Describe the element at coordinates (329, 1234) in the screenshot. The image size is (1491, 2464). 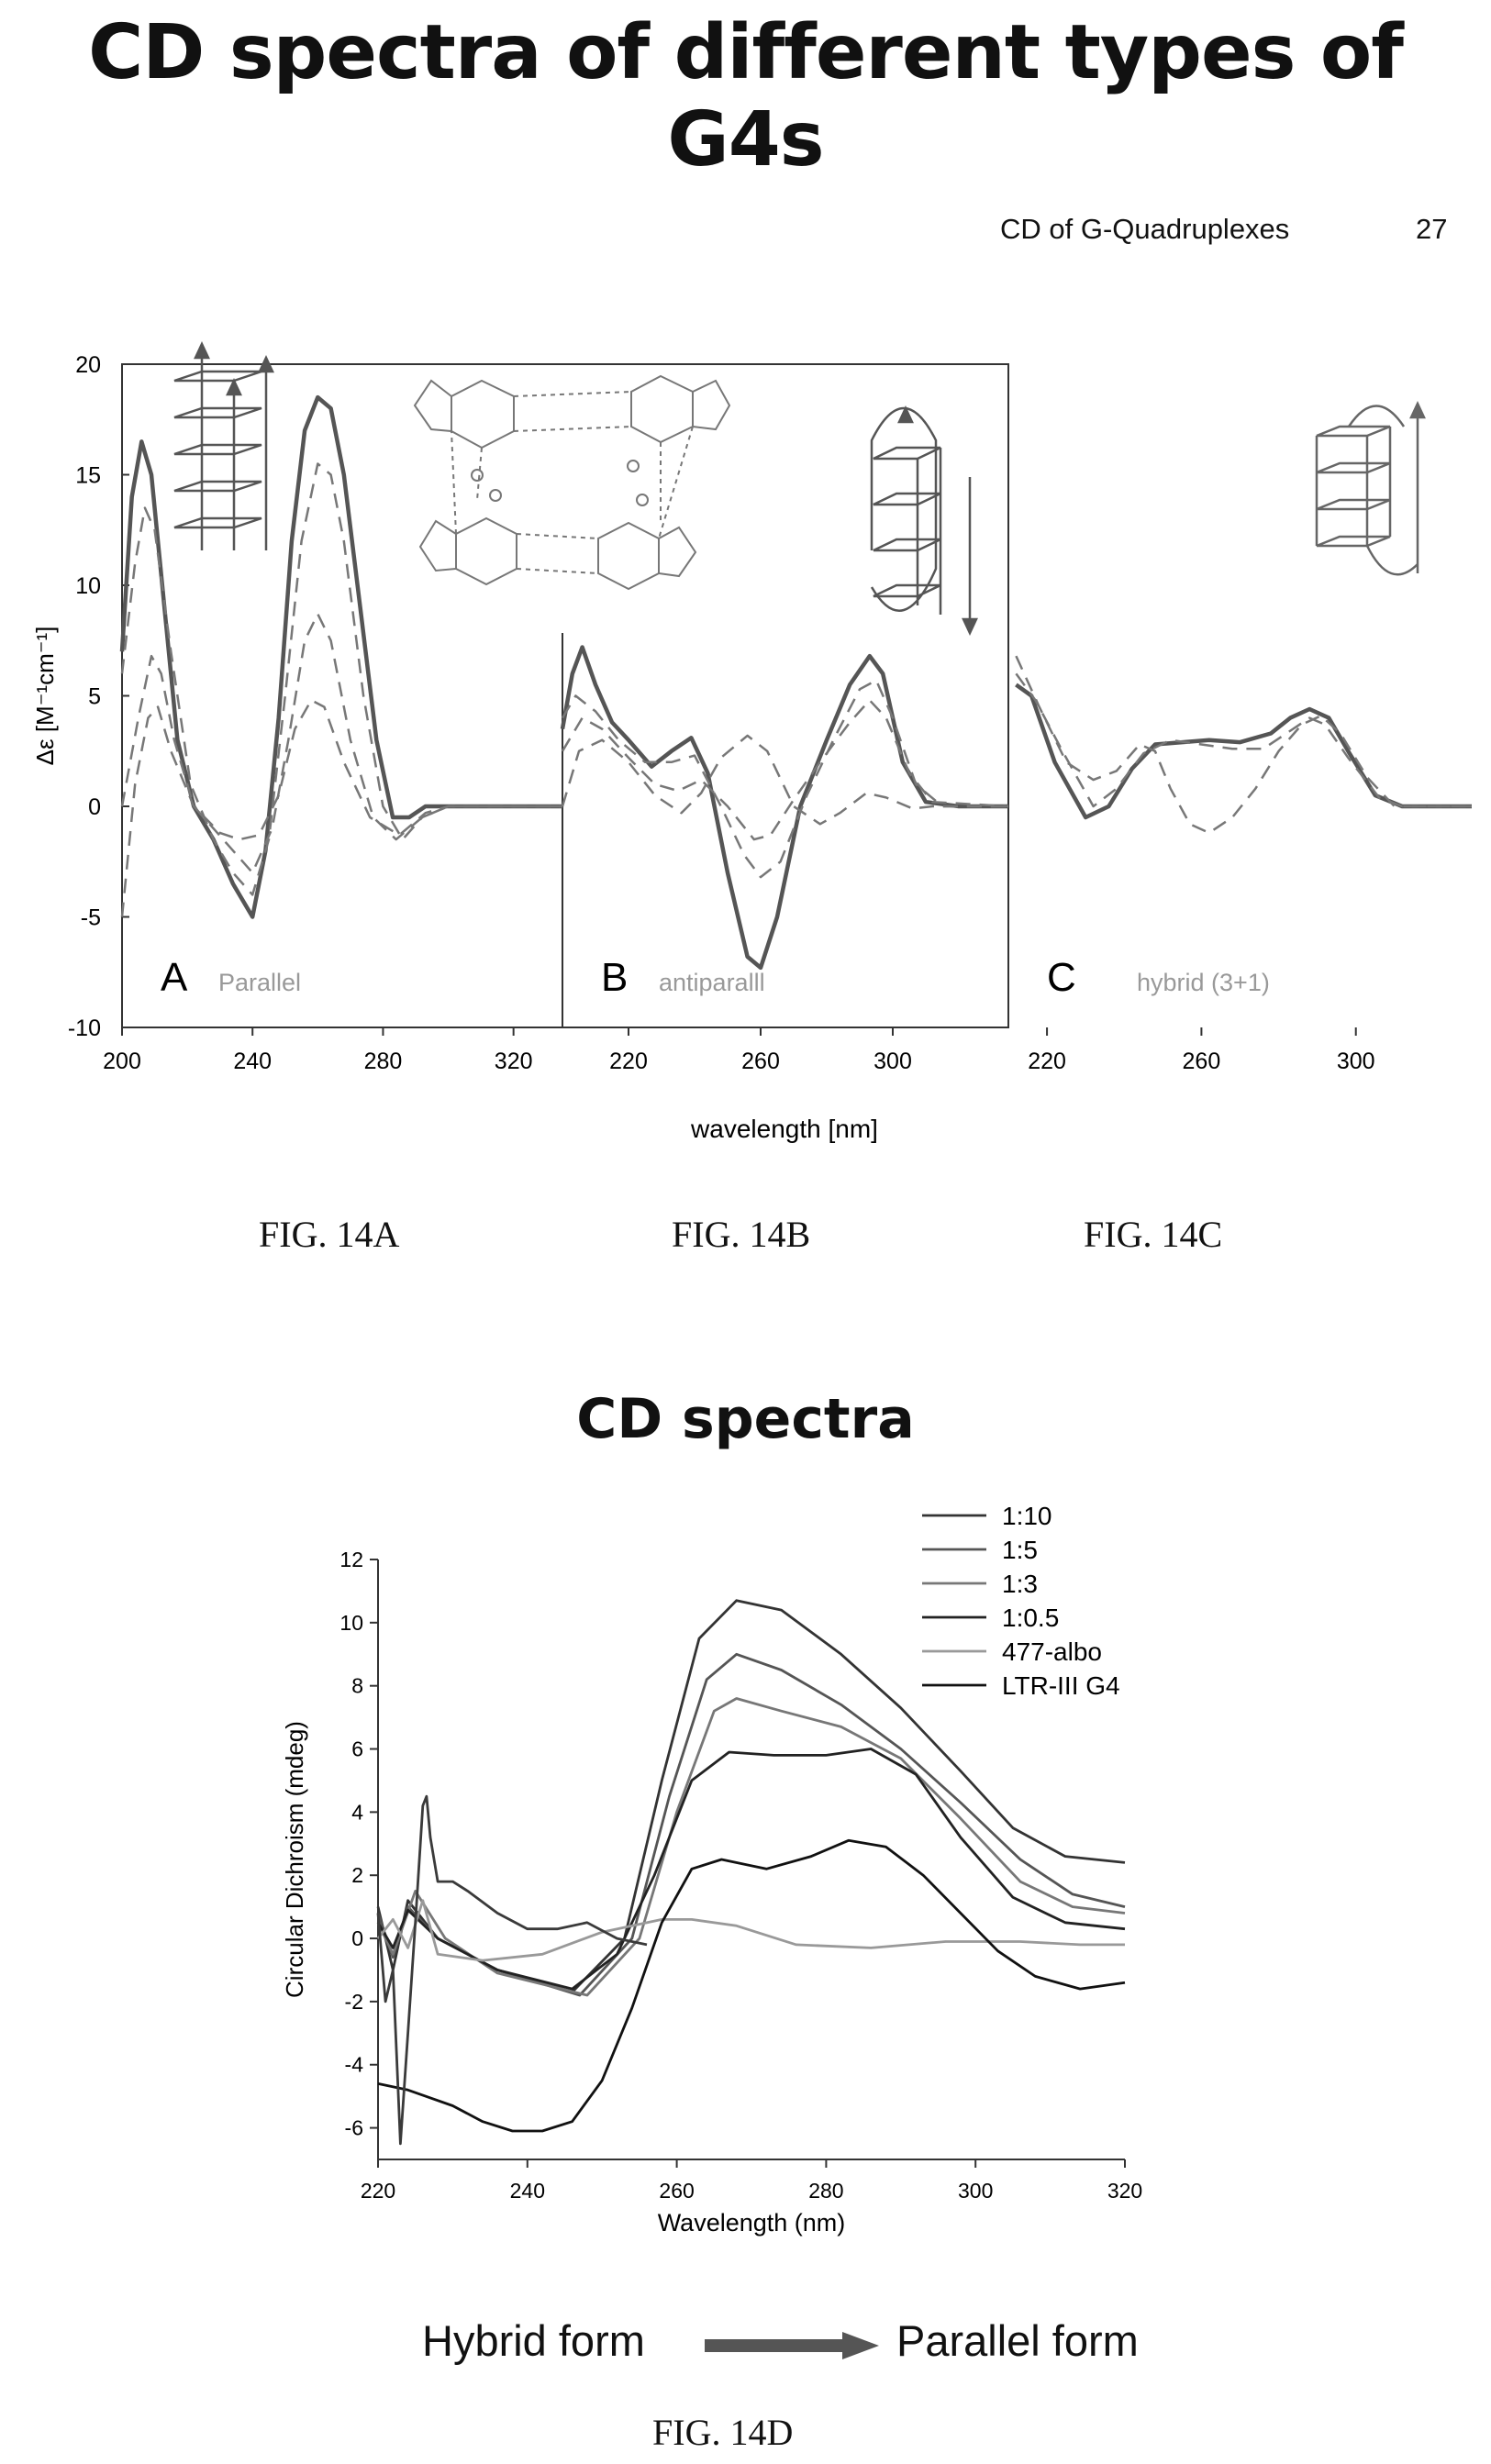
I see `fig-14a-label: FIG. 14A` at that location.